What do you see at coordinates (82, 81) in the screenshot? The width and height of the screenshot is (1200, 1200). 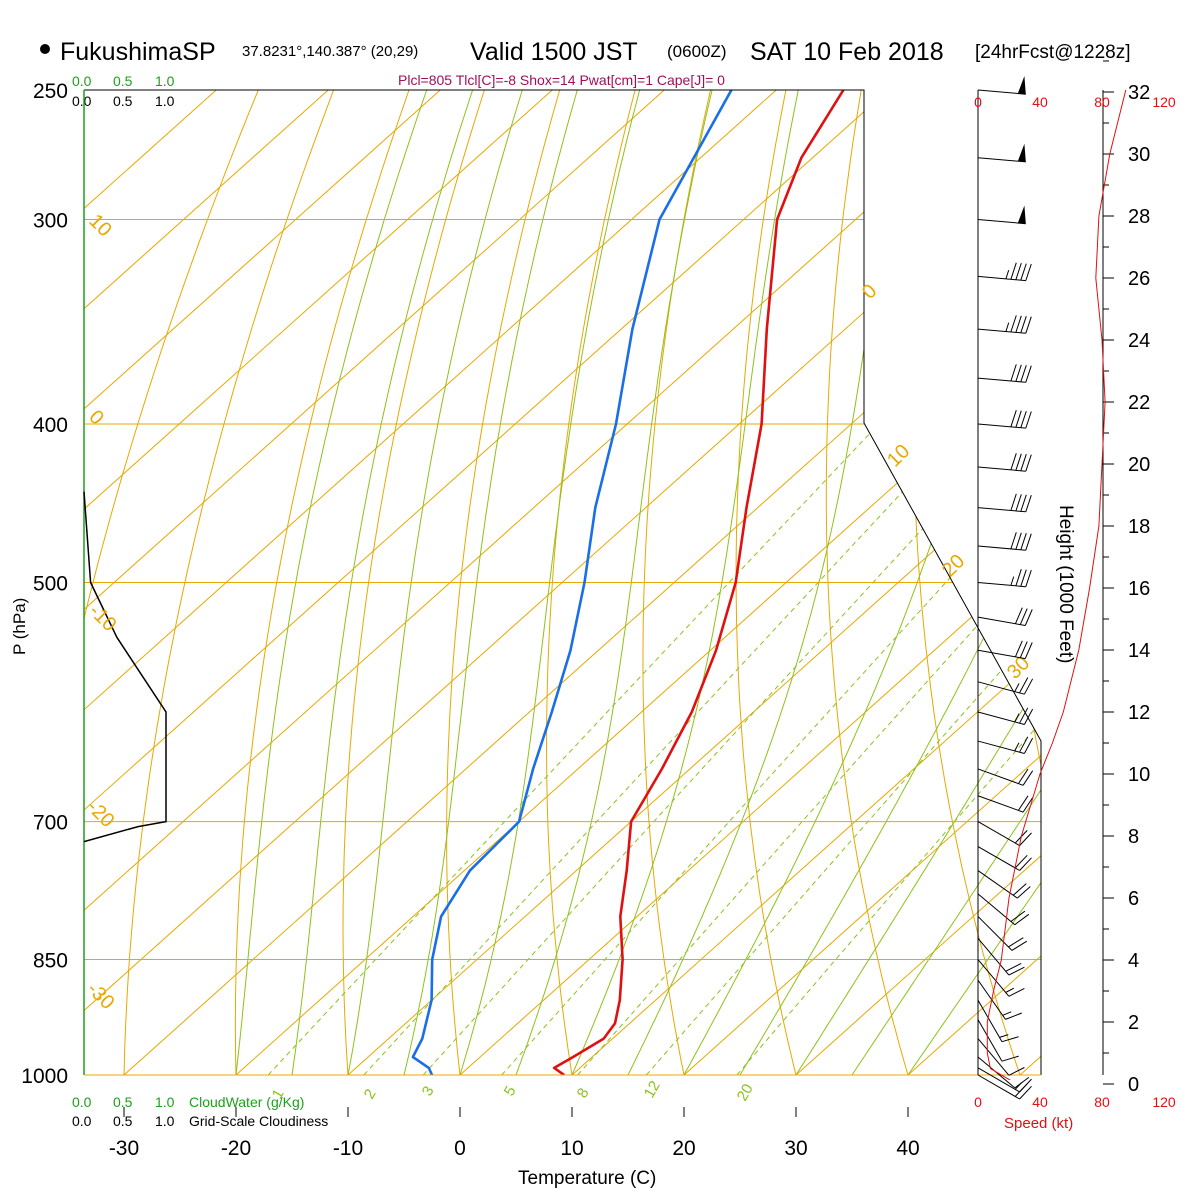 I see `cloudwater-scale-top-0: 0.0` at bounding box center [82, 81].